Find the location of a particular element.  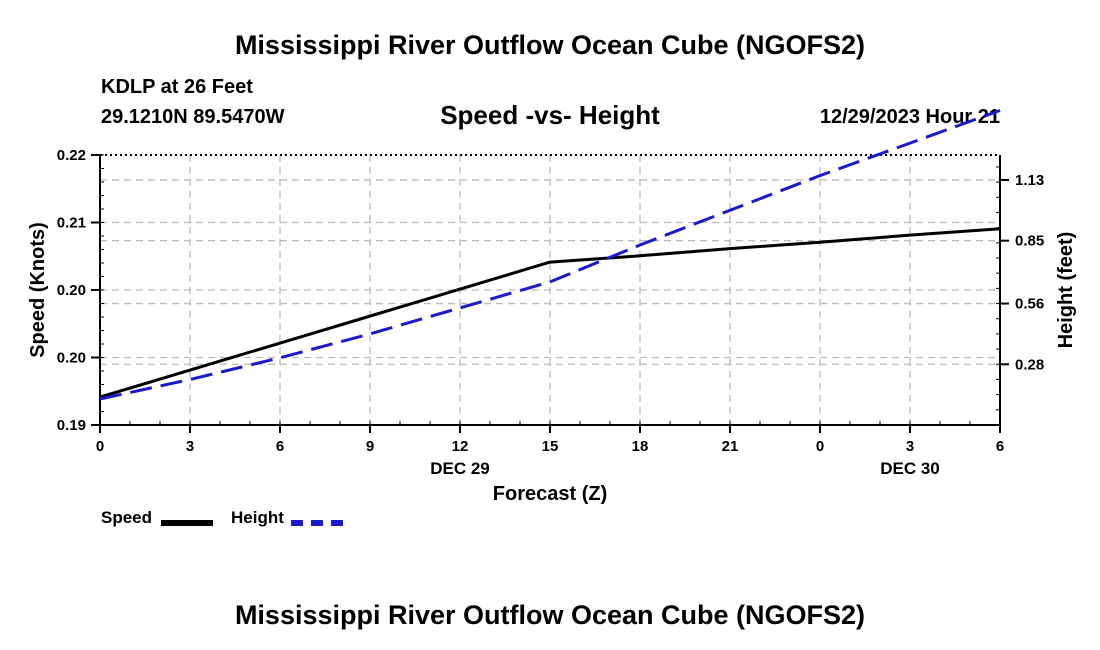

y-tick-label-right: 0.85 is located at coordinates (1029, 241).